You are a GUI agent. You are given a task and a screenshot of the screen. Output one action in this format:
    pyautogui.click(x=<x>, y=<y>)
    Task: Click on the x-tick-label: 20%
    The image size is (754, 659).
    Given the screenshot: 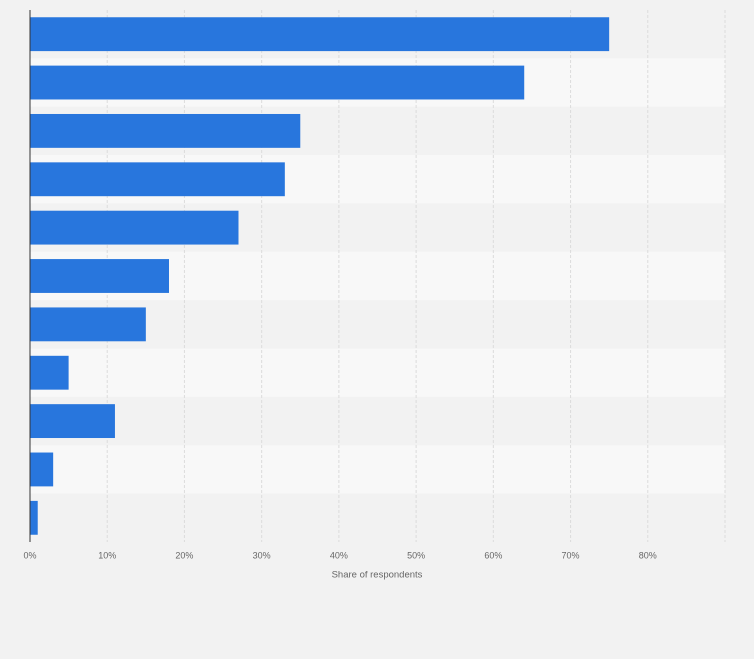 What is the action you would take?
    pyautogui.click(x=184, y=555)
    